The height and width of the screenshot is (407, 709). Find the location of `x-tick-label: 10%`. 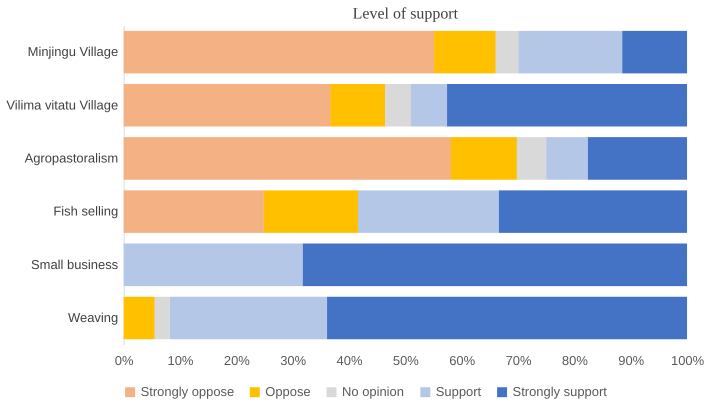

x-tick-label: 10% is located at coordinates (181, 360).